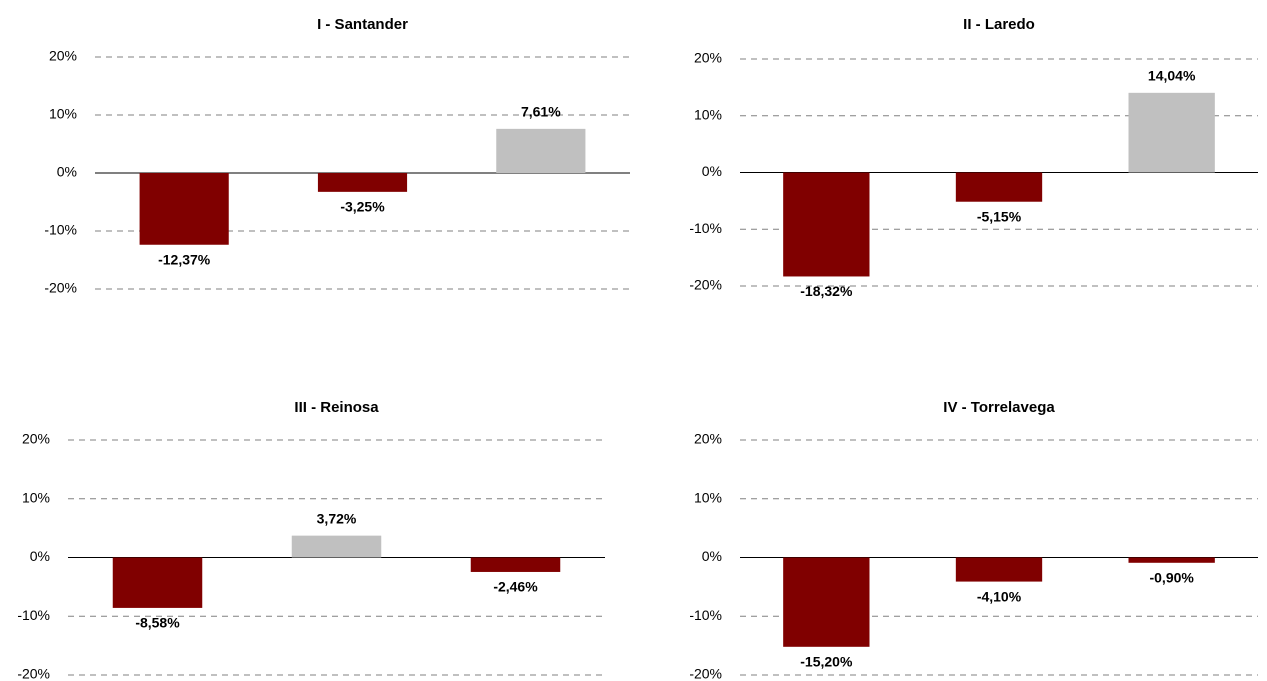 The height and width of the screenshot is (681, 1267). Describe the element at coordinates (999, 216) in the screenshot. I see `value-label: -5,15%` at that location.